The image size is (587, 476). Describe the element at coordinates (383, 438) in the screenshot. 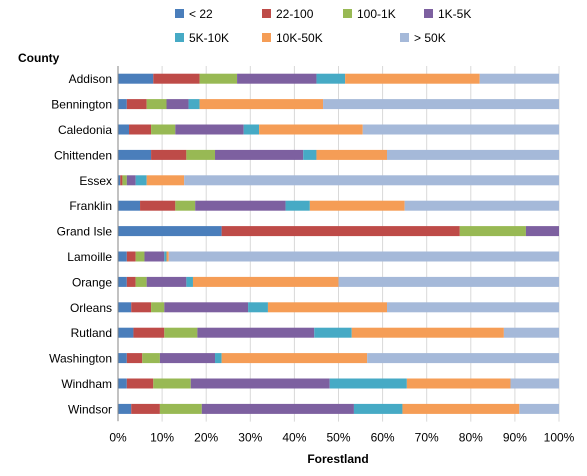

I see `x-tick-label: 60%` at that location.